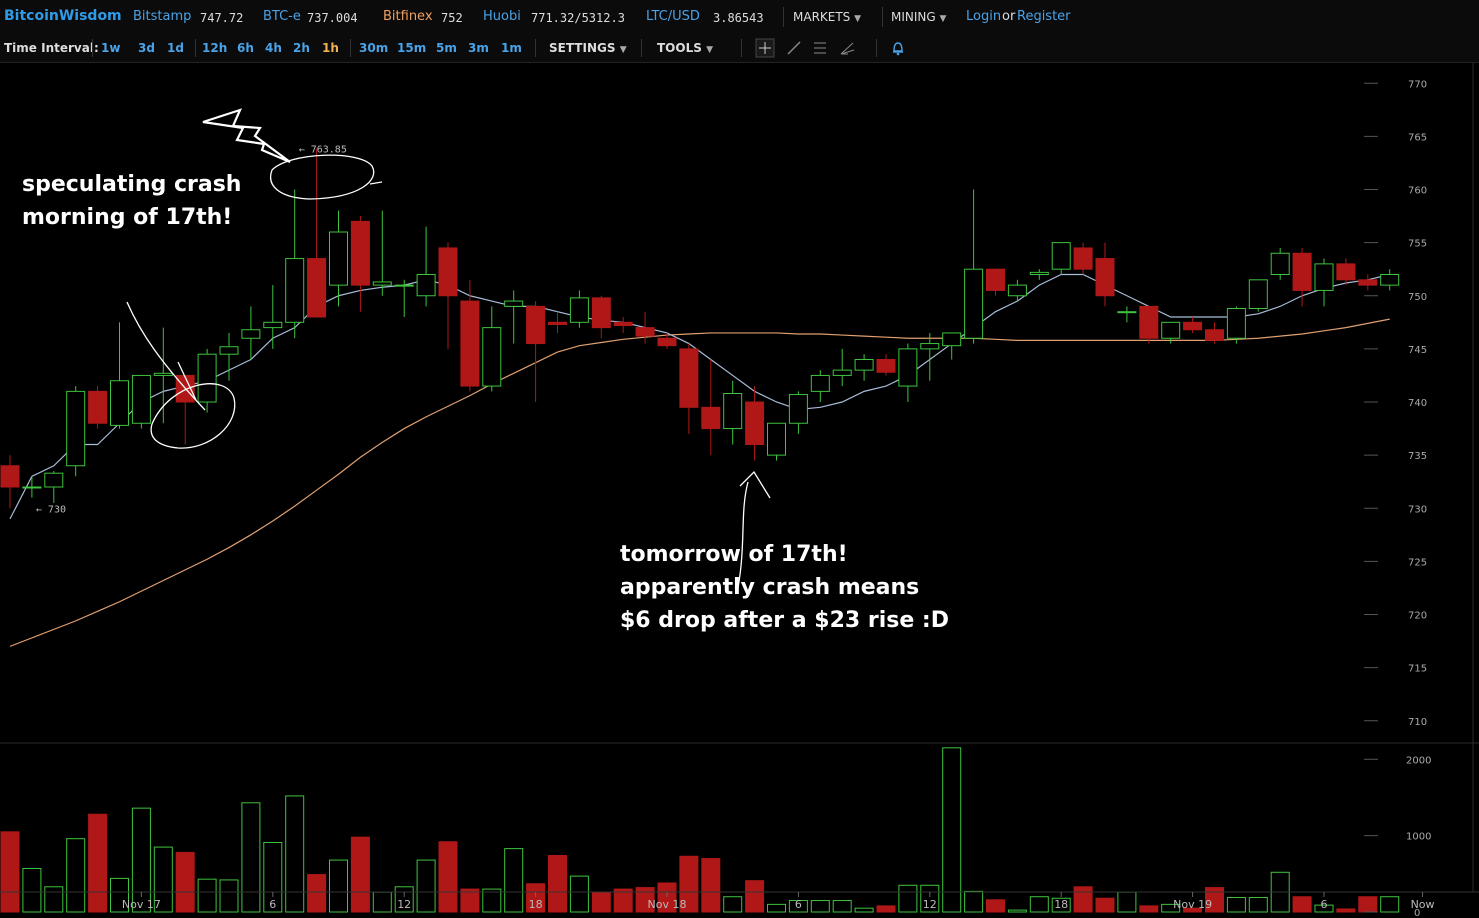  I want to click on lightning-bolt-icon, so click(246, 136).